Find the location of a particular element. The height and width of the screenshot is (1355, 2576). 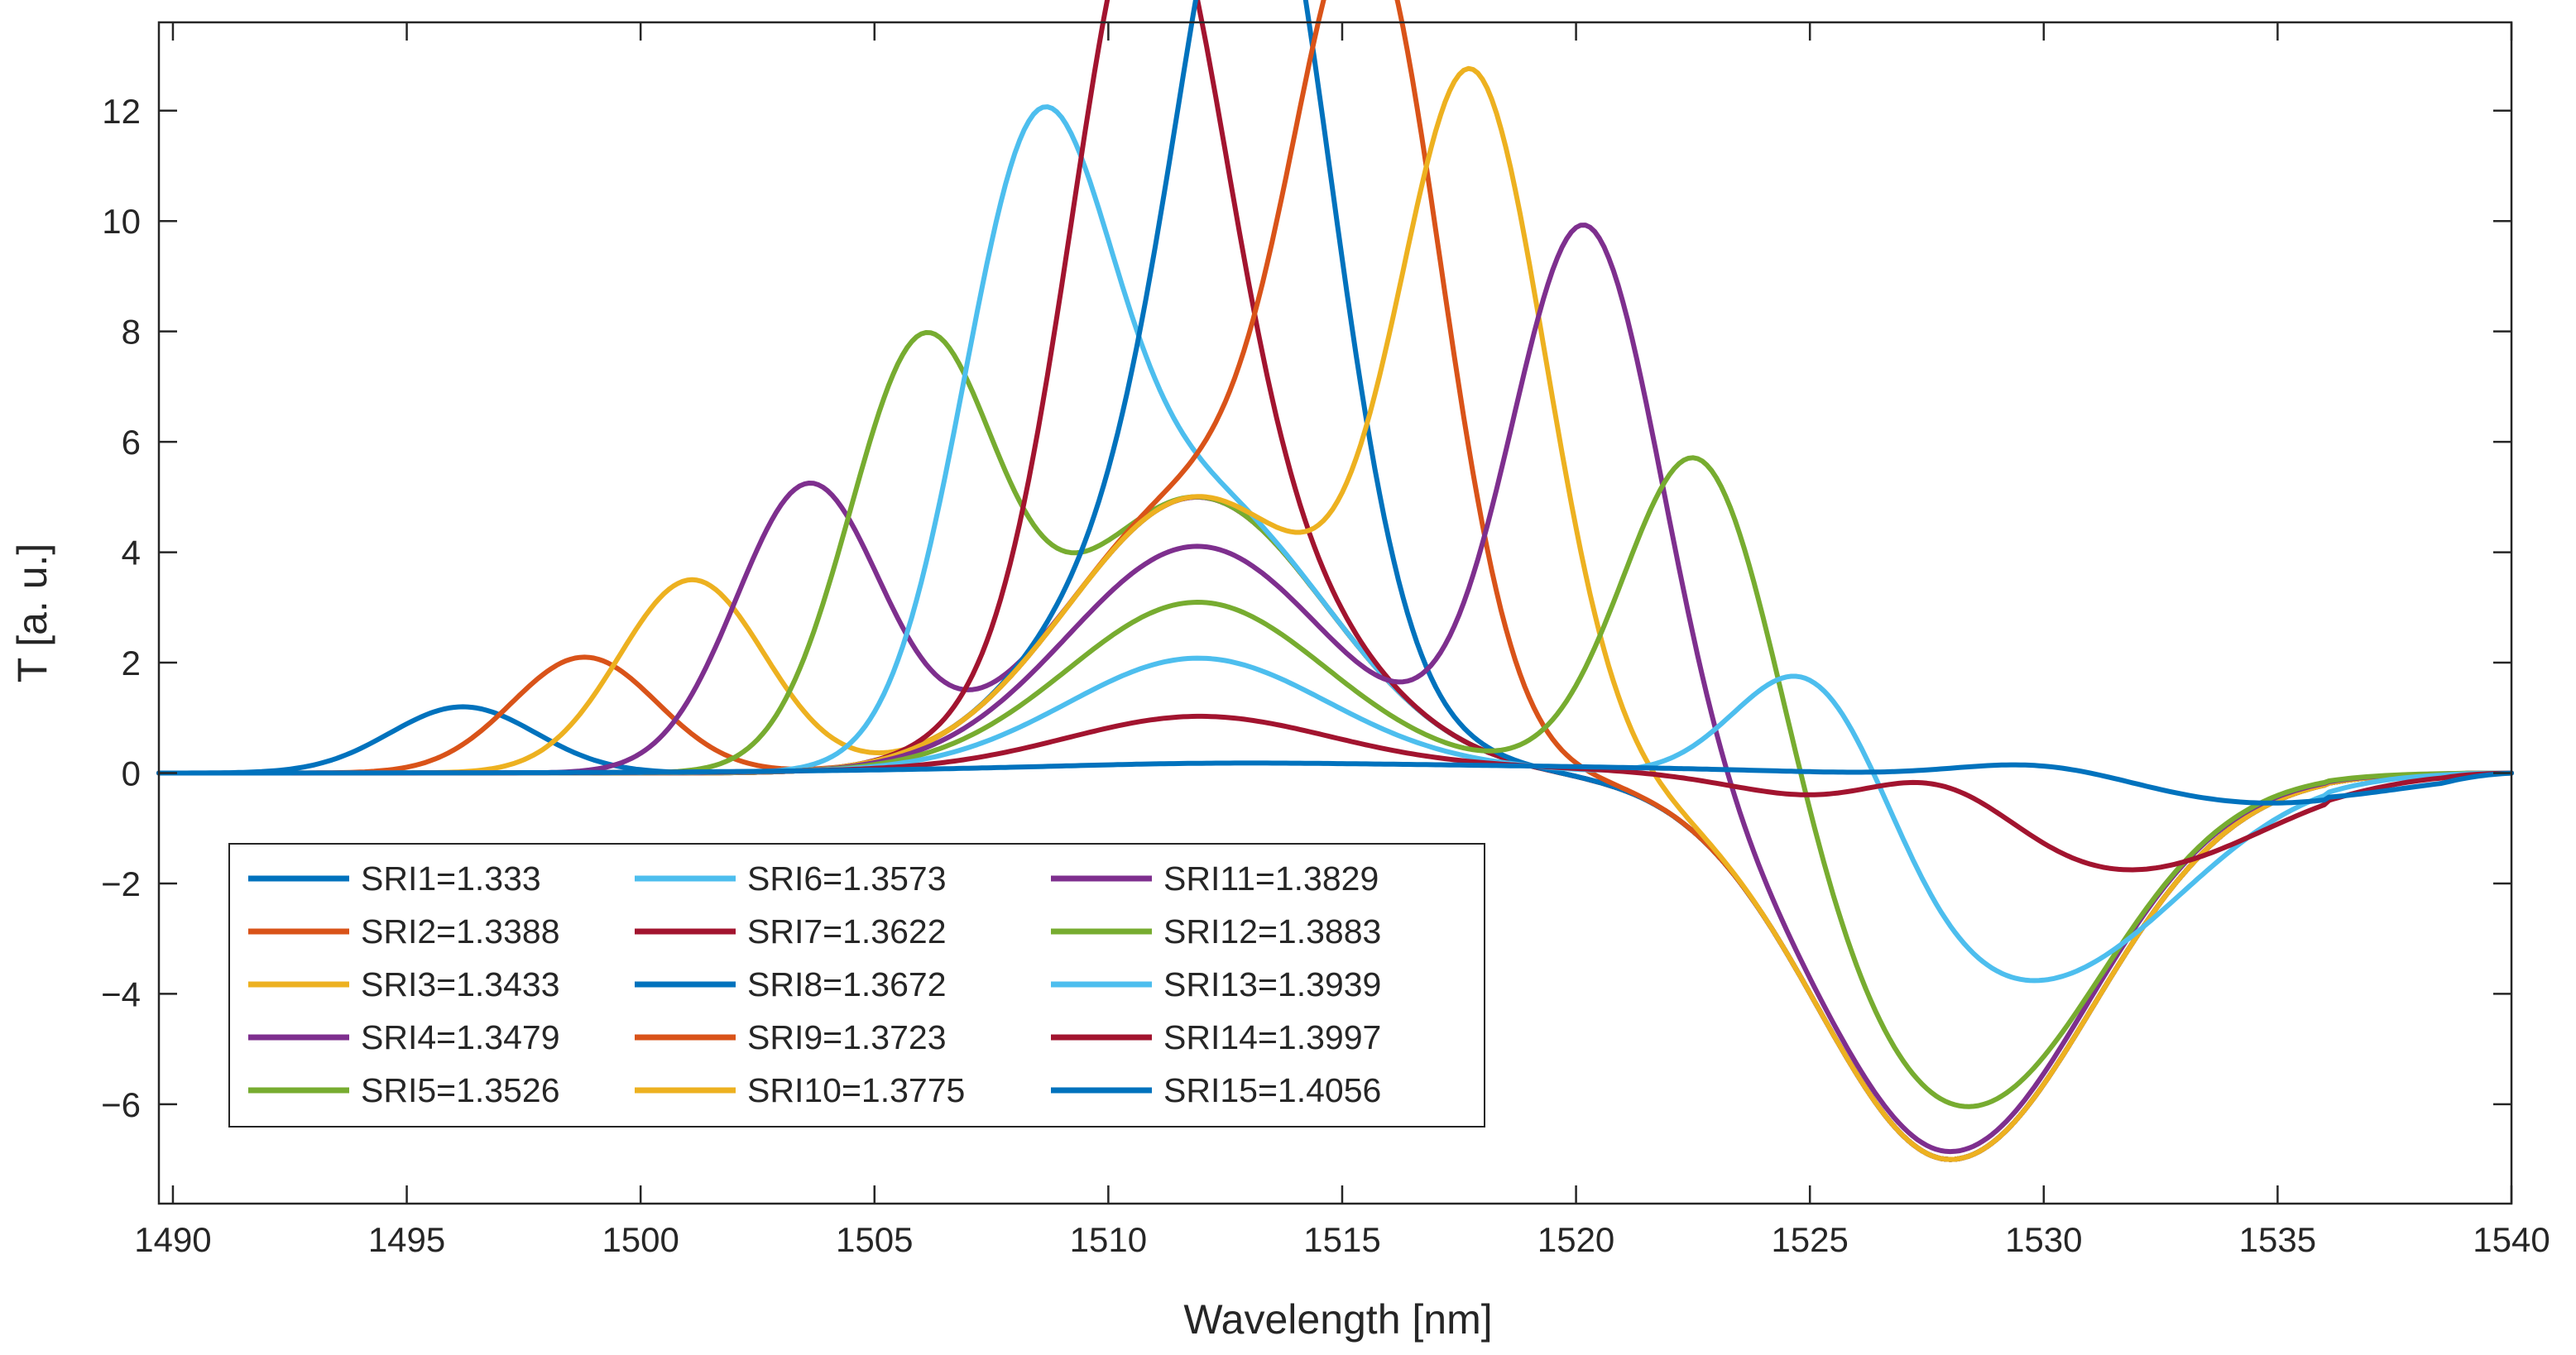

x-tick-label: 1510 is located at coordinates (1109, 1239).